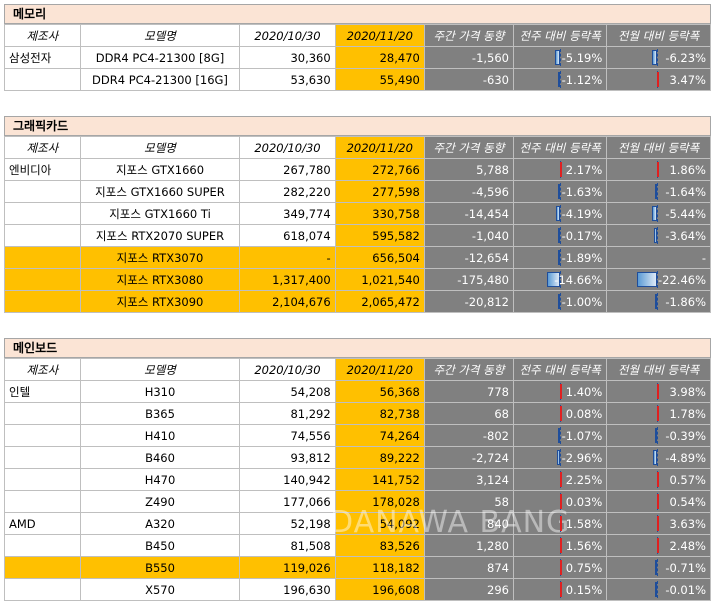 The image size is (715, 607). What do you see at coordinates (287, 57) in the screenshot?
I see `price-1030-cell: 30,360` at bounding box center [287, 57].